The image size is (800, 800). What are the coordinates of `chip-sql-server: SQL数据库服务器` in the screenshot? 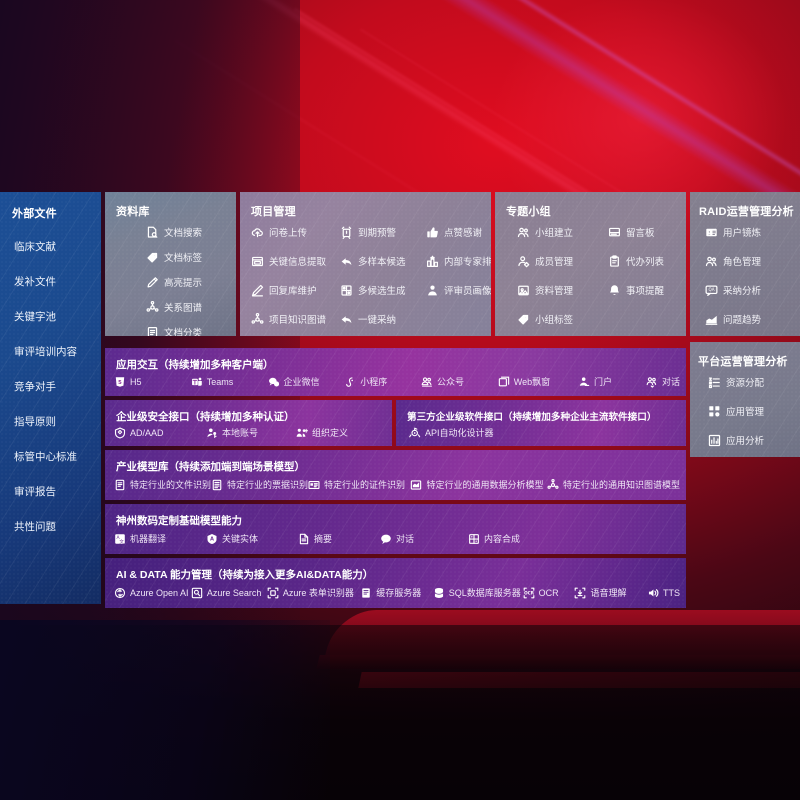 It's located at (478, 592).